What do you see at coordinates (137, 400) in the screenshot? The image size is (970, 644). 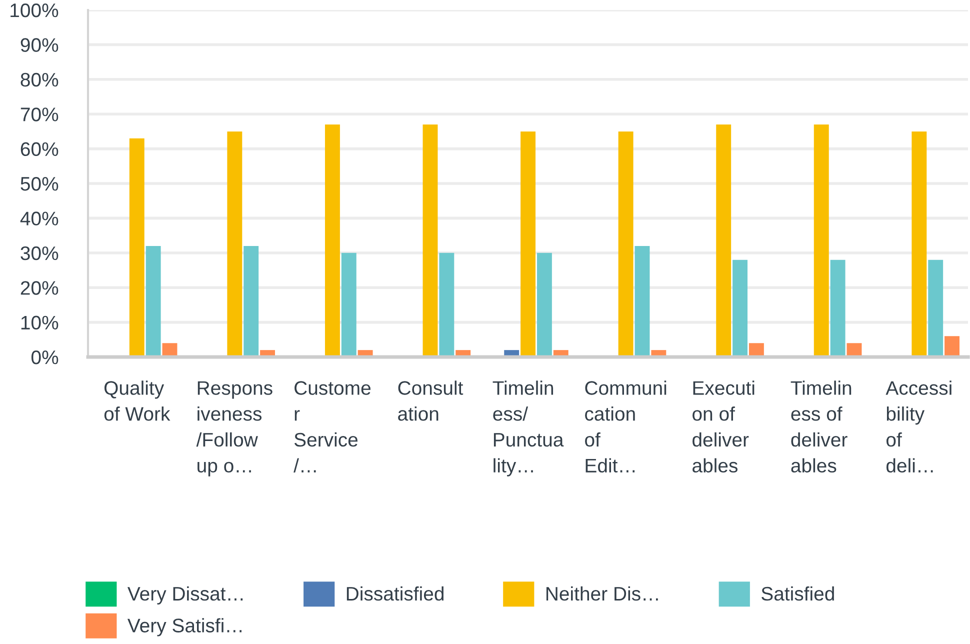 I see `x-tick-label: Quality of Work` at bounding box center [137, 400].